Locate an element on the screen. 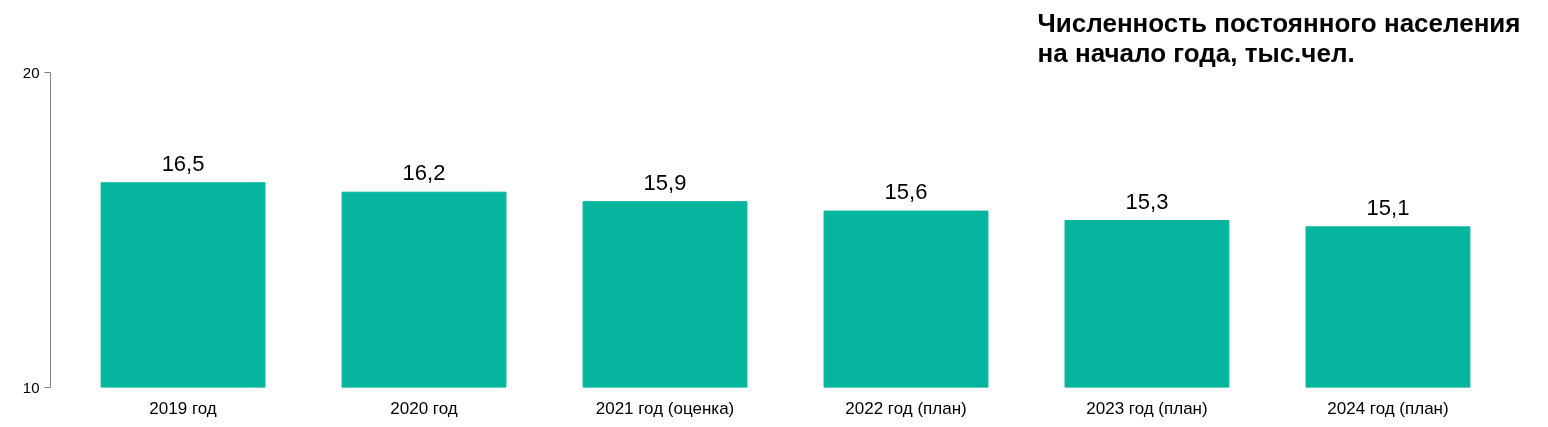  y-tick-label: 10 is located at coordinates (31, 387).